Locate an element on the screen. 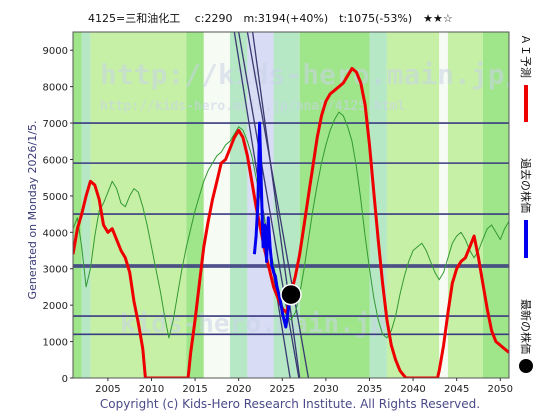 The width and height of the screenshot is (560, 420). y-tick-label: 7000 is located at coordinates (55, 124).